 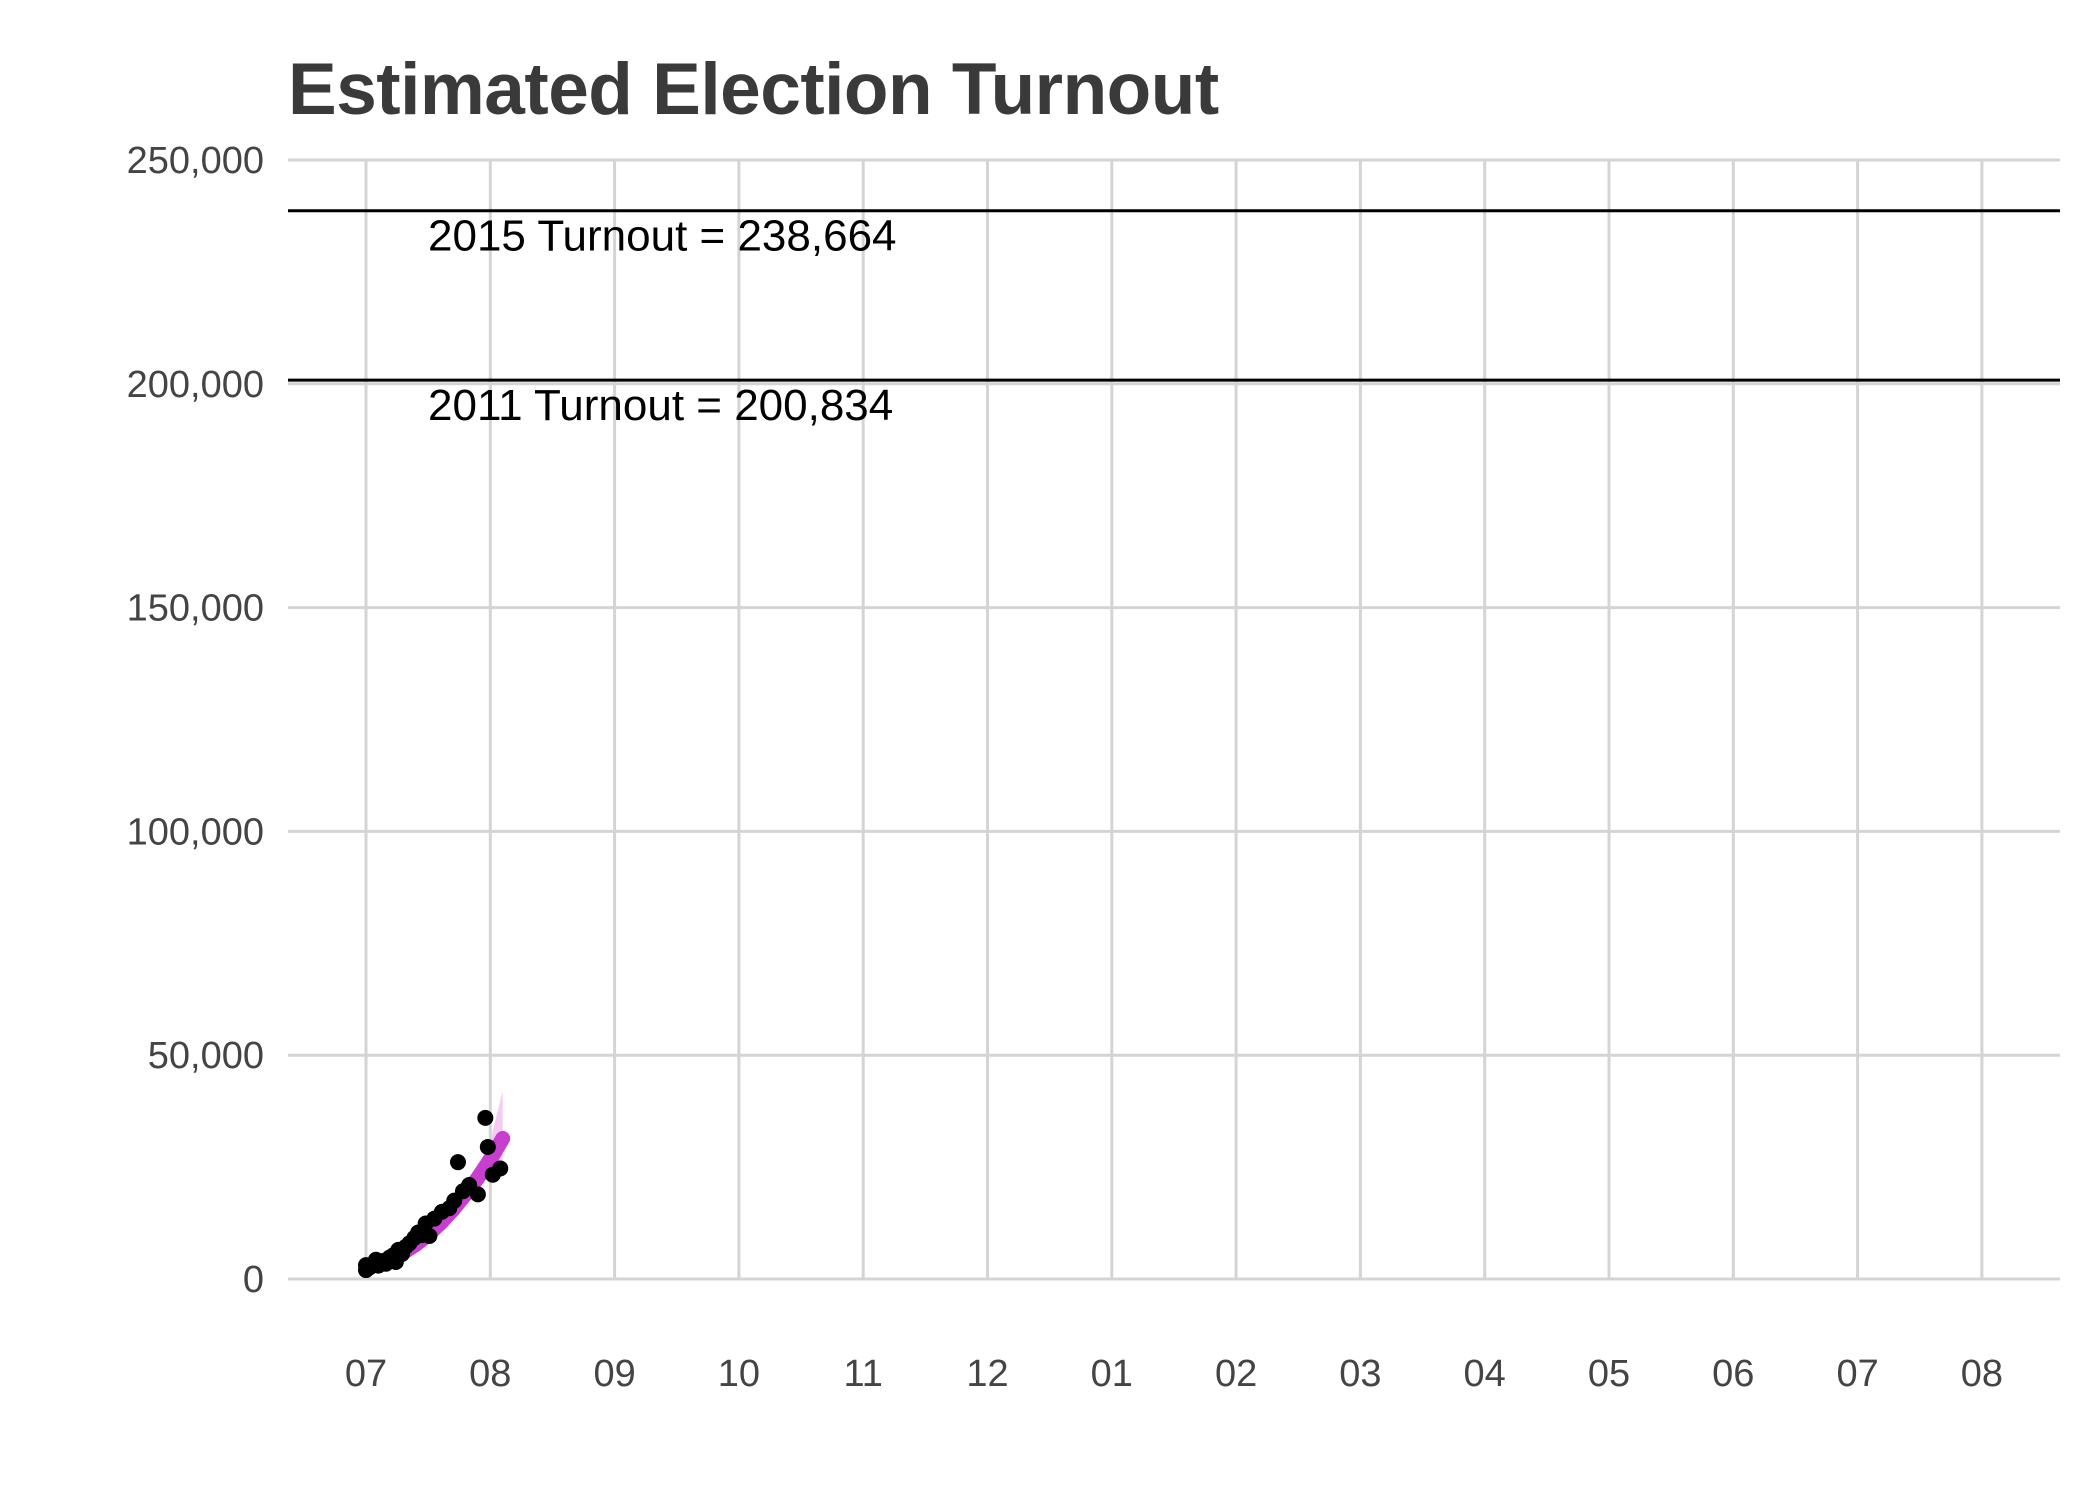 What do you see at coordinates (206, 1056) in the screenshot?
I see `y-tick-label: 50,000` at bounding box center [206, 1056].